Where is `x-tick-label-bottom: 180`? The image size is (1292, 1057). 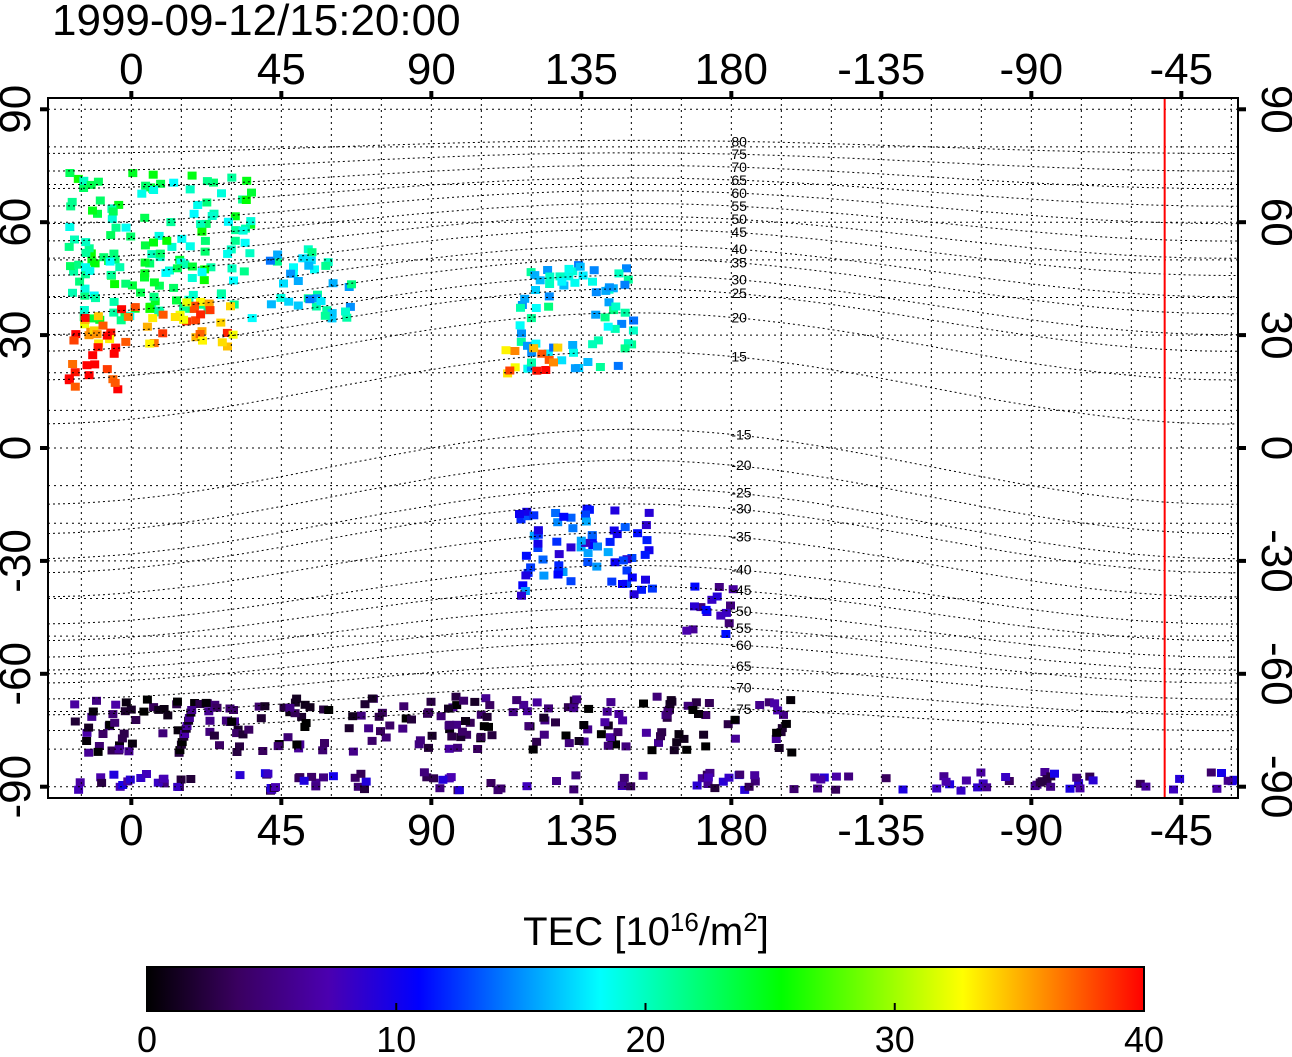 x-tick-label-bottom: 180 is located at coordinates (731, 830).